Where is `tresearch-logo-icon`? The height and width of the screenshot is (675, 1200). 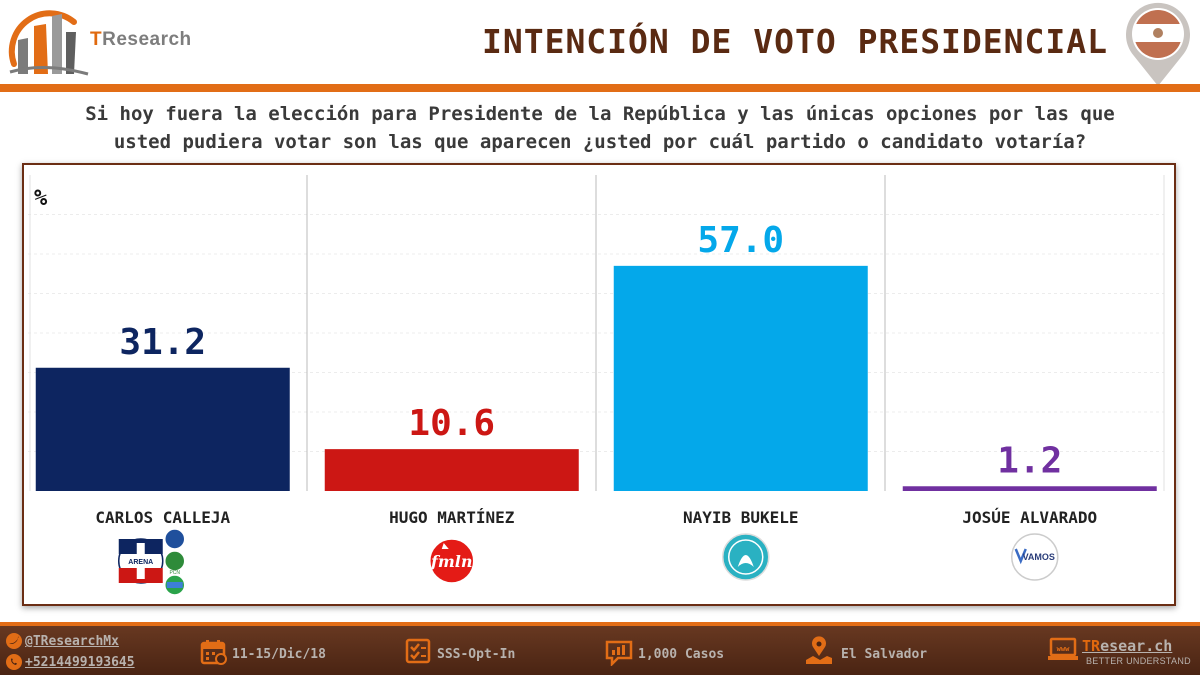 tresearch-logo-icon is located at coordinates (48, 43).